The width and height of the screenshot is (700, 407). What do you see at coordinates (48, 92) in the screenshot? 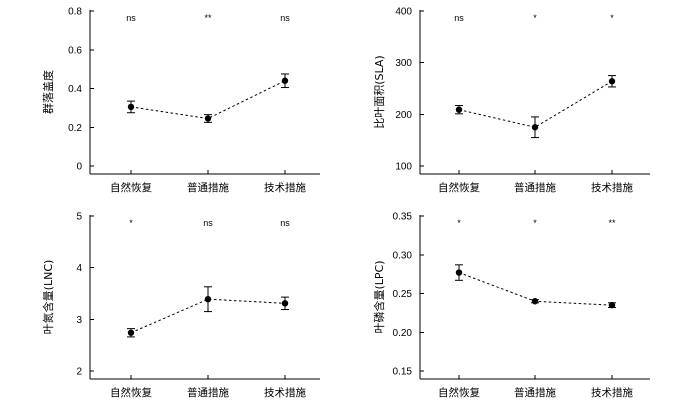
I see `y-axis-label: 群落盖度` at bounding box center [48, 92].